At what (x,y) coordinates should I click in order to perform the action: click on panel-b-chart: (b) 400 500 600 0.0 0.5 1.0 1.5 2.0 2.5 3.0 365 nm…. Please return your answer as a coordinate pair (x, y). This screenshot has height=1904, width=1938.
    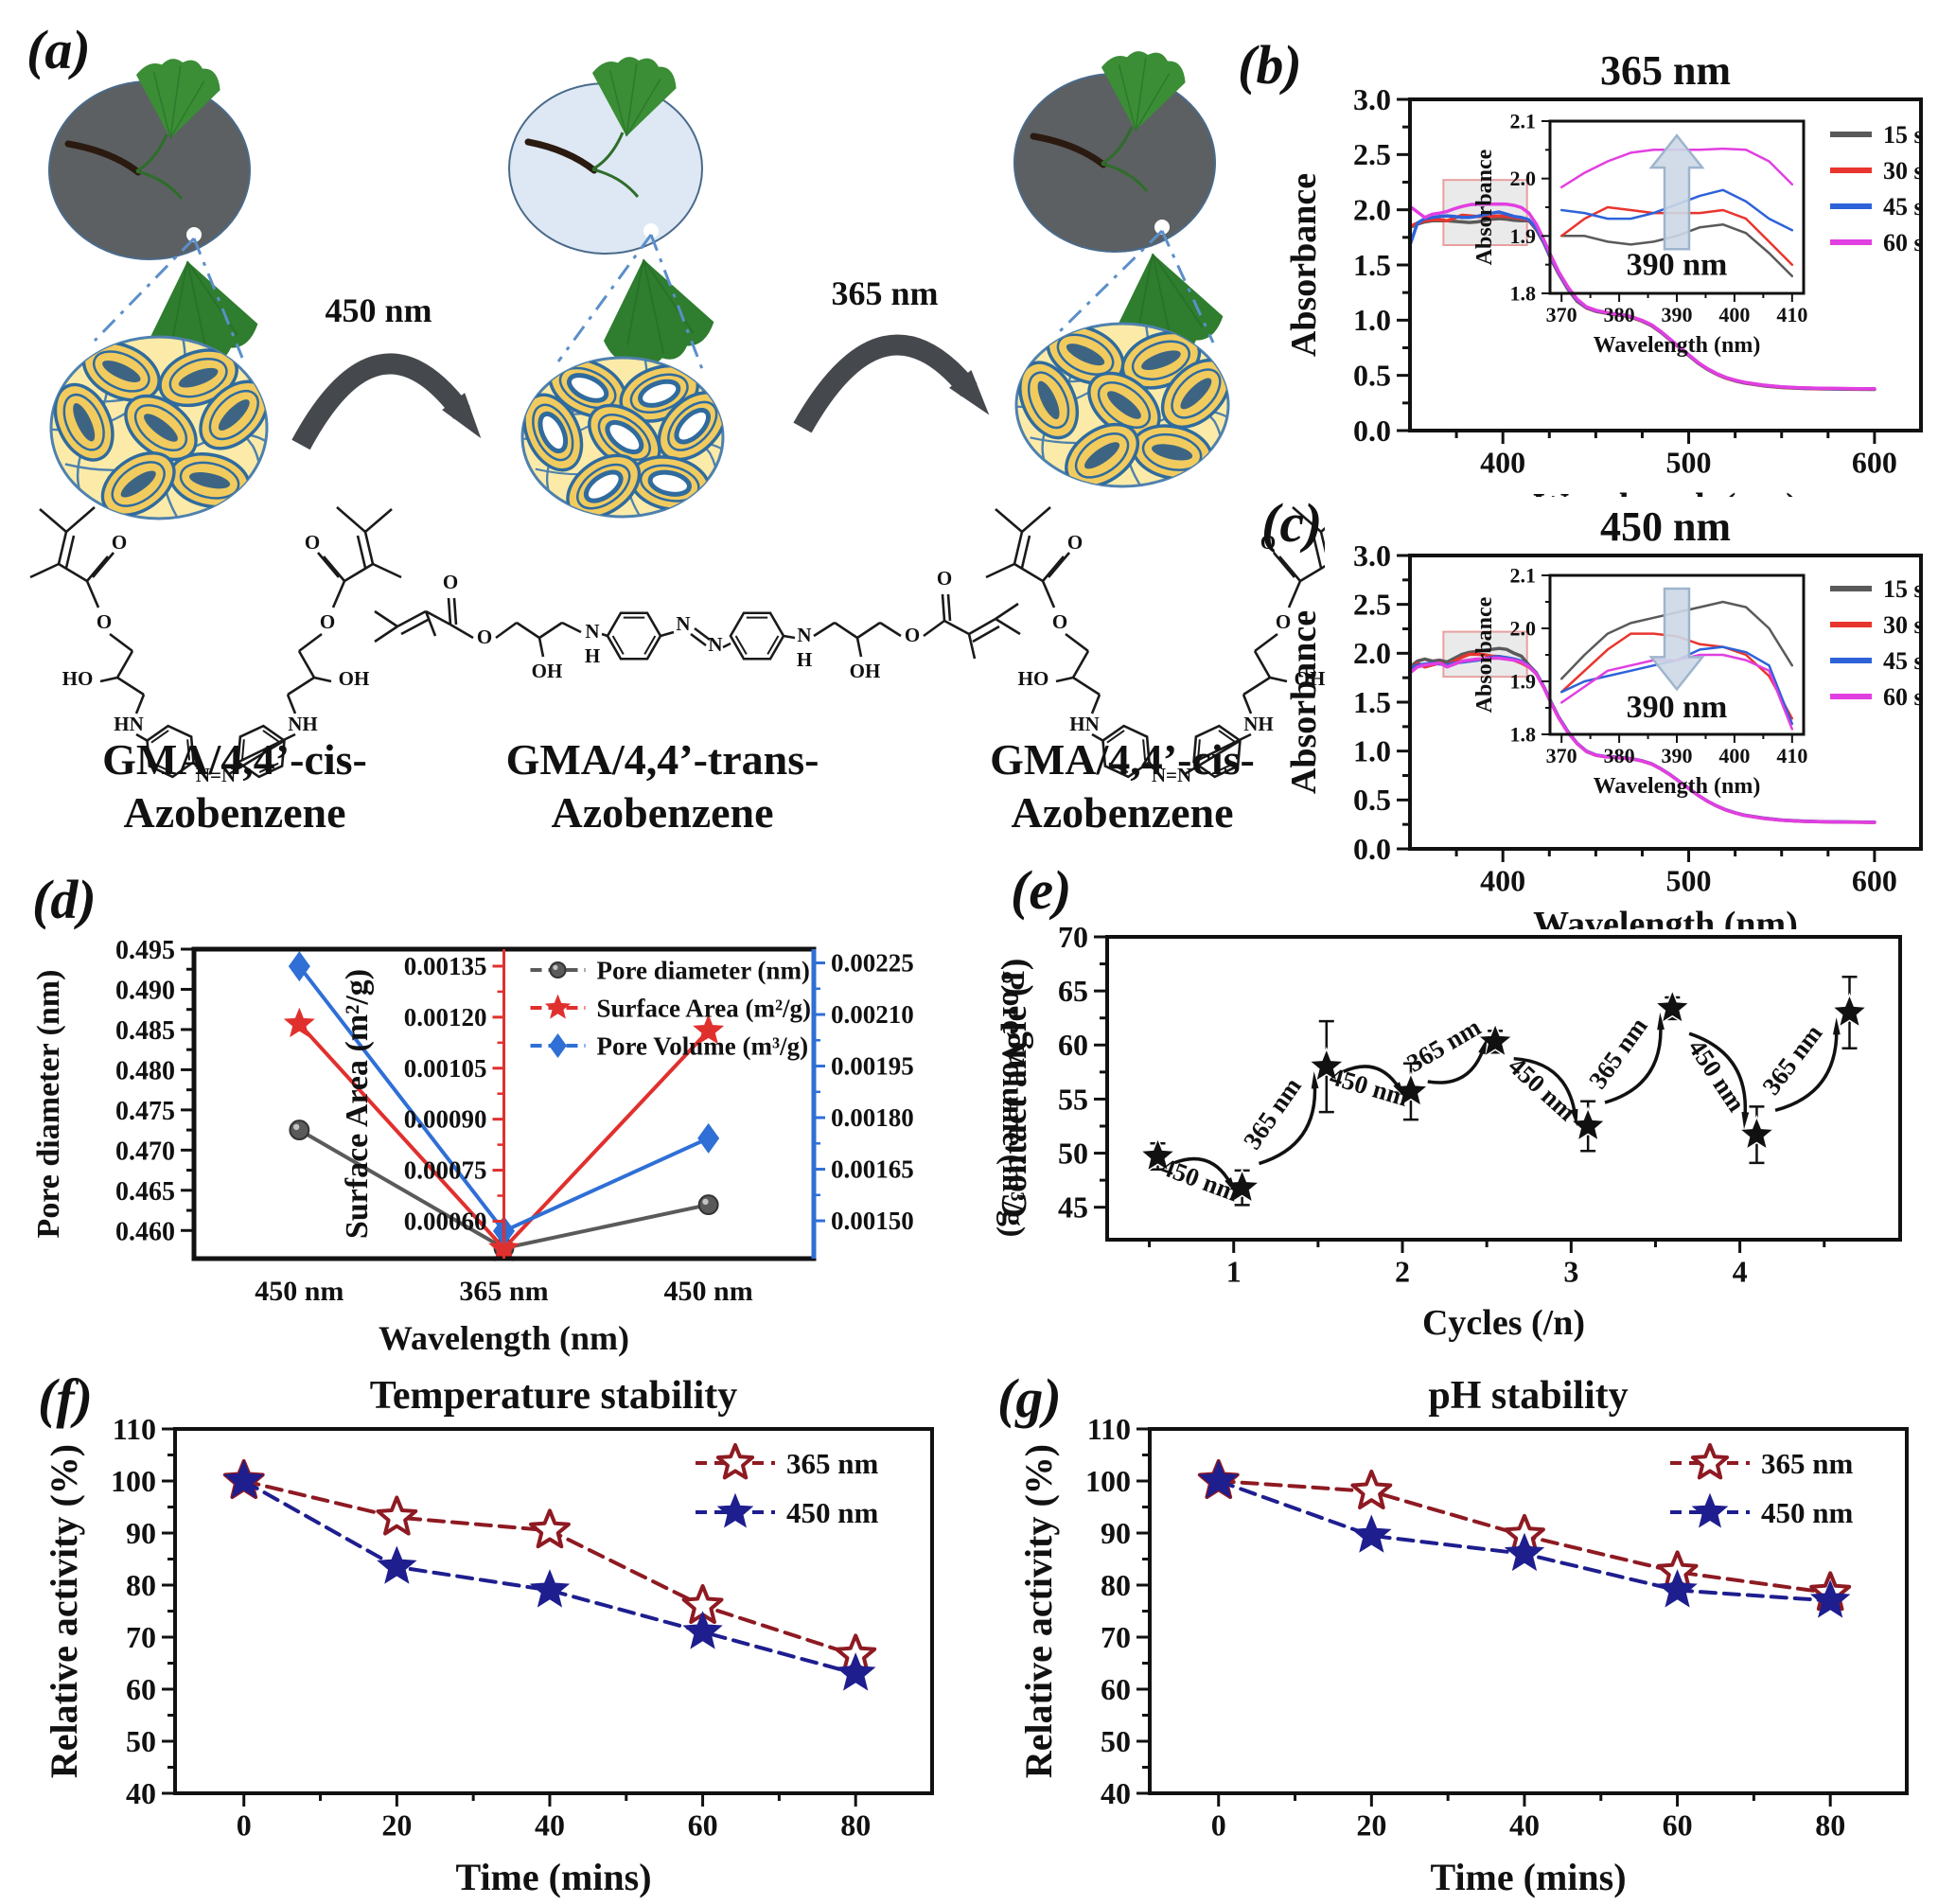
    Looking at the image, I should click on (1581, 265).